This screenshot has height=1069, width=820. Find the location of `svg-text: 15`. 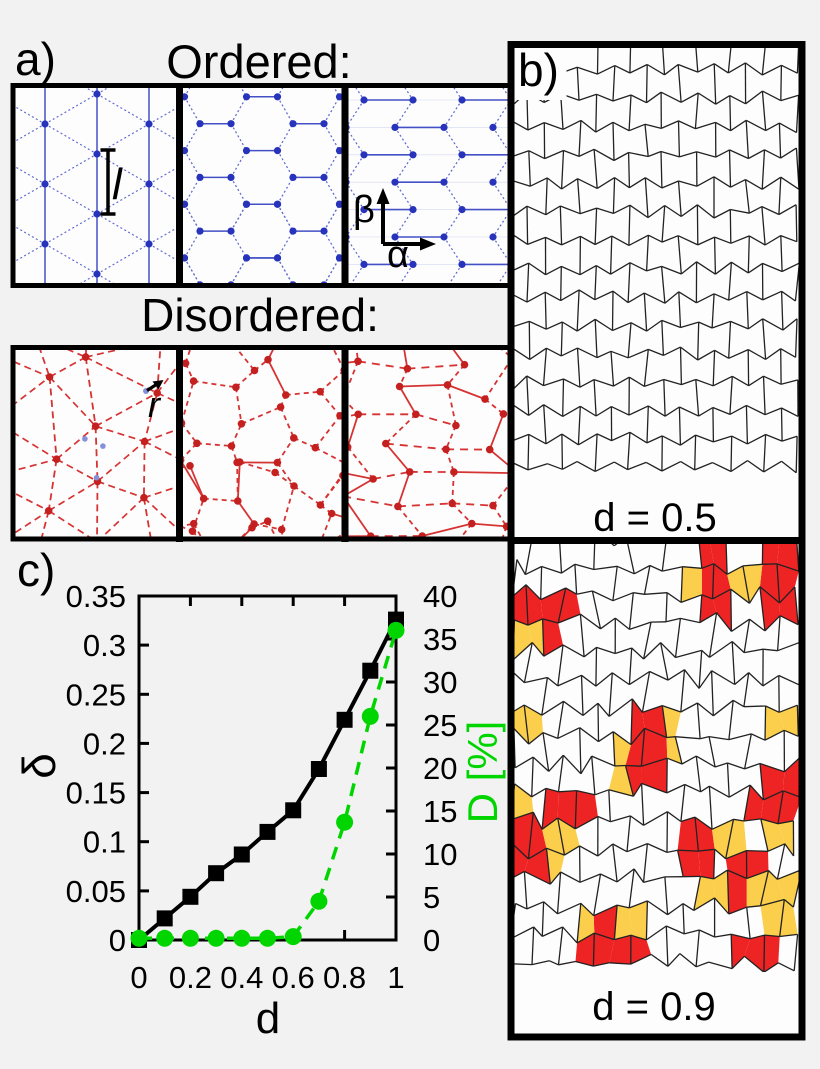

svg-text: 15 is located at coordinates (440, 811).